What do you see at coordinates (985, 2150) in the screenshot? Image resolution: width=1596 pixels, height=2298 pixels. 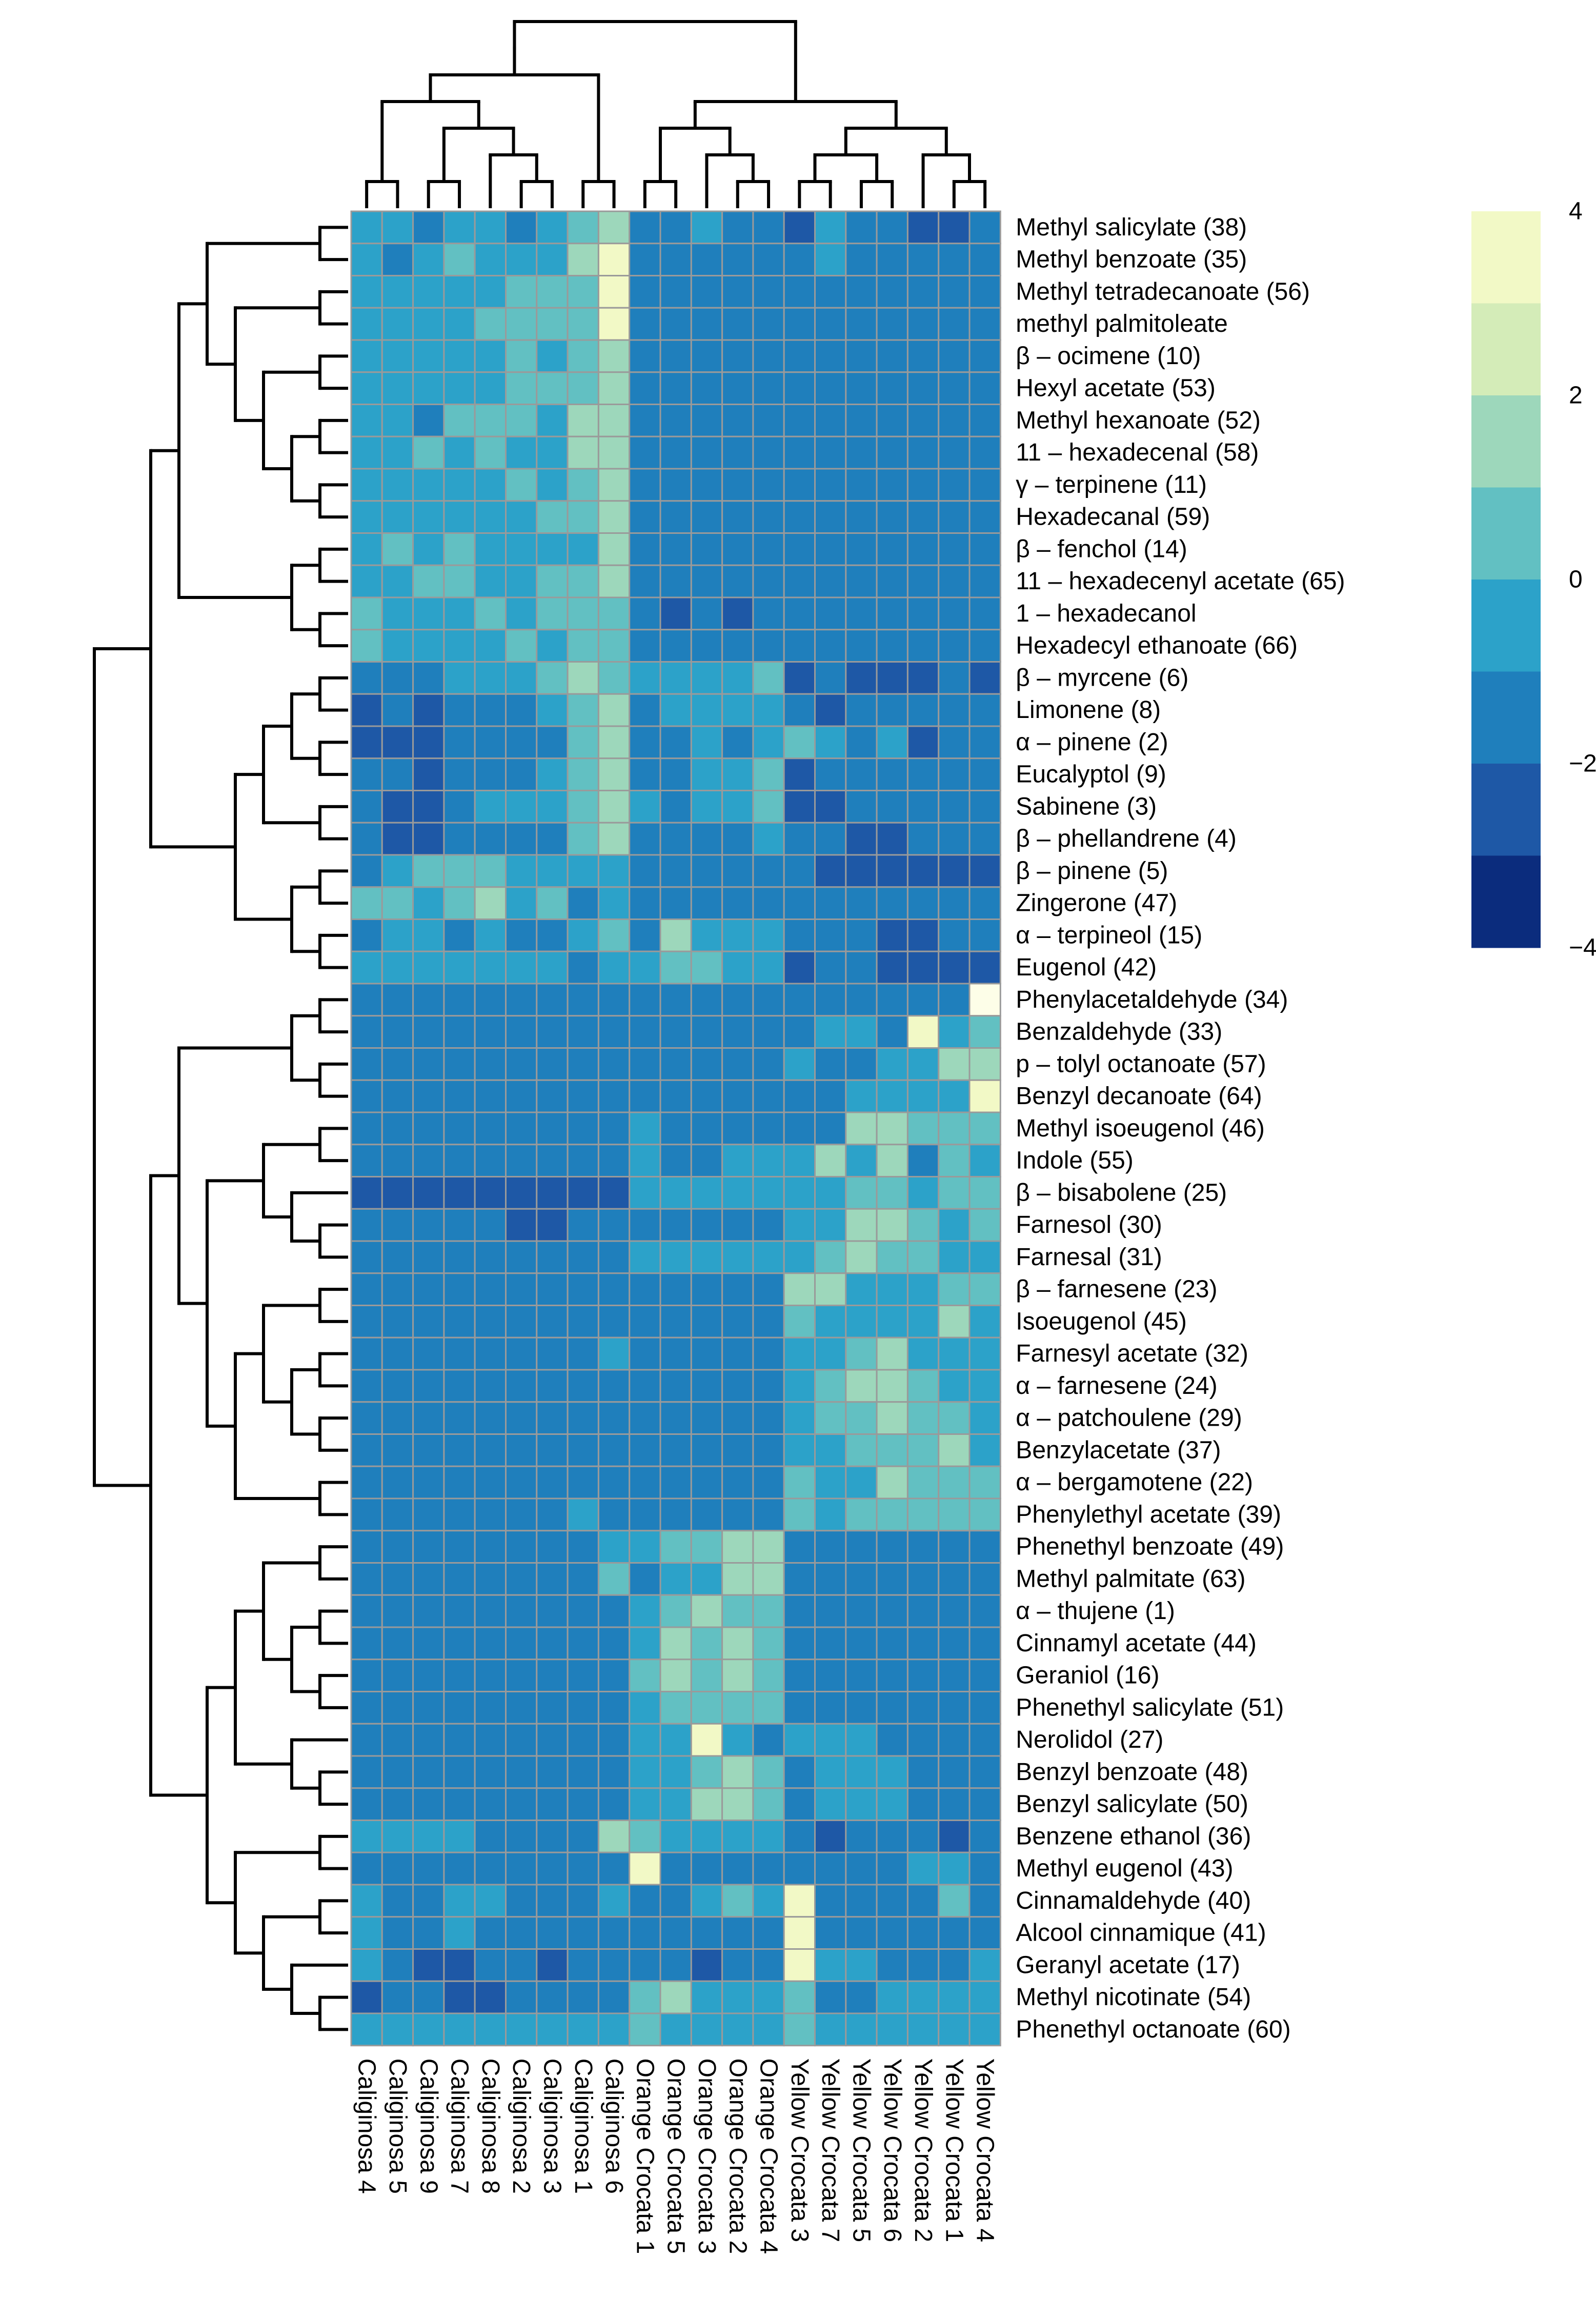 I see `column-label: Yellow Crocata 4` at bounding box center [985, 2150].